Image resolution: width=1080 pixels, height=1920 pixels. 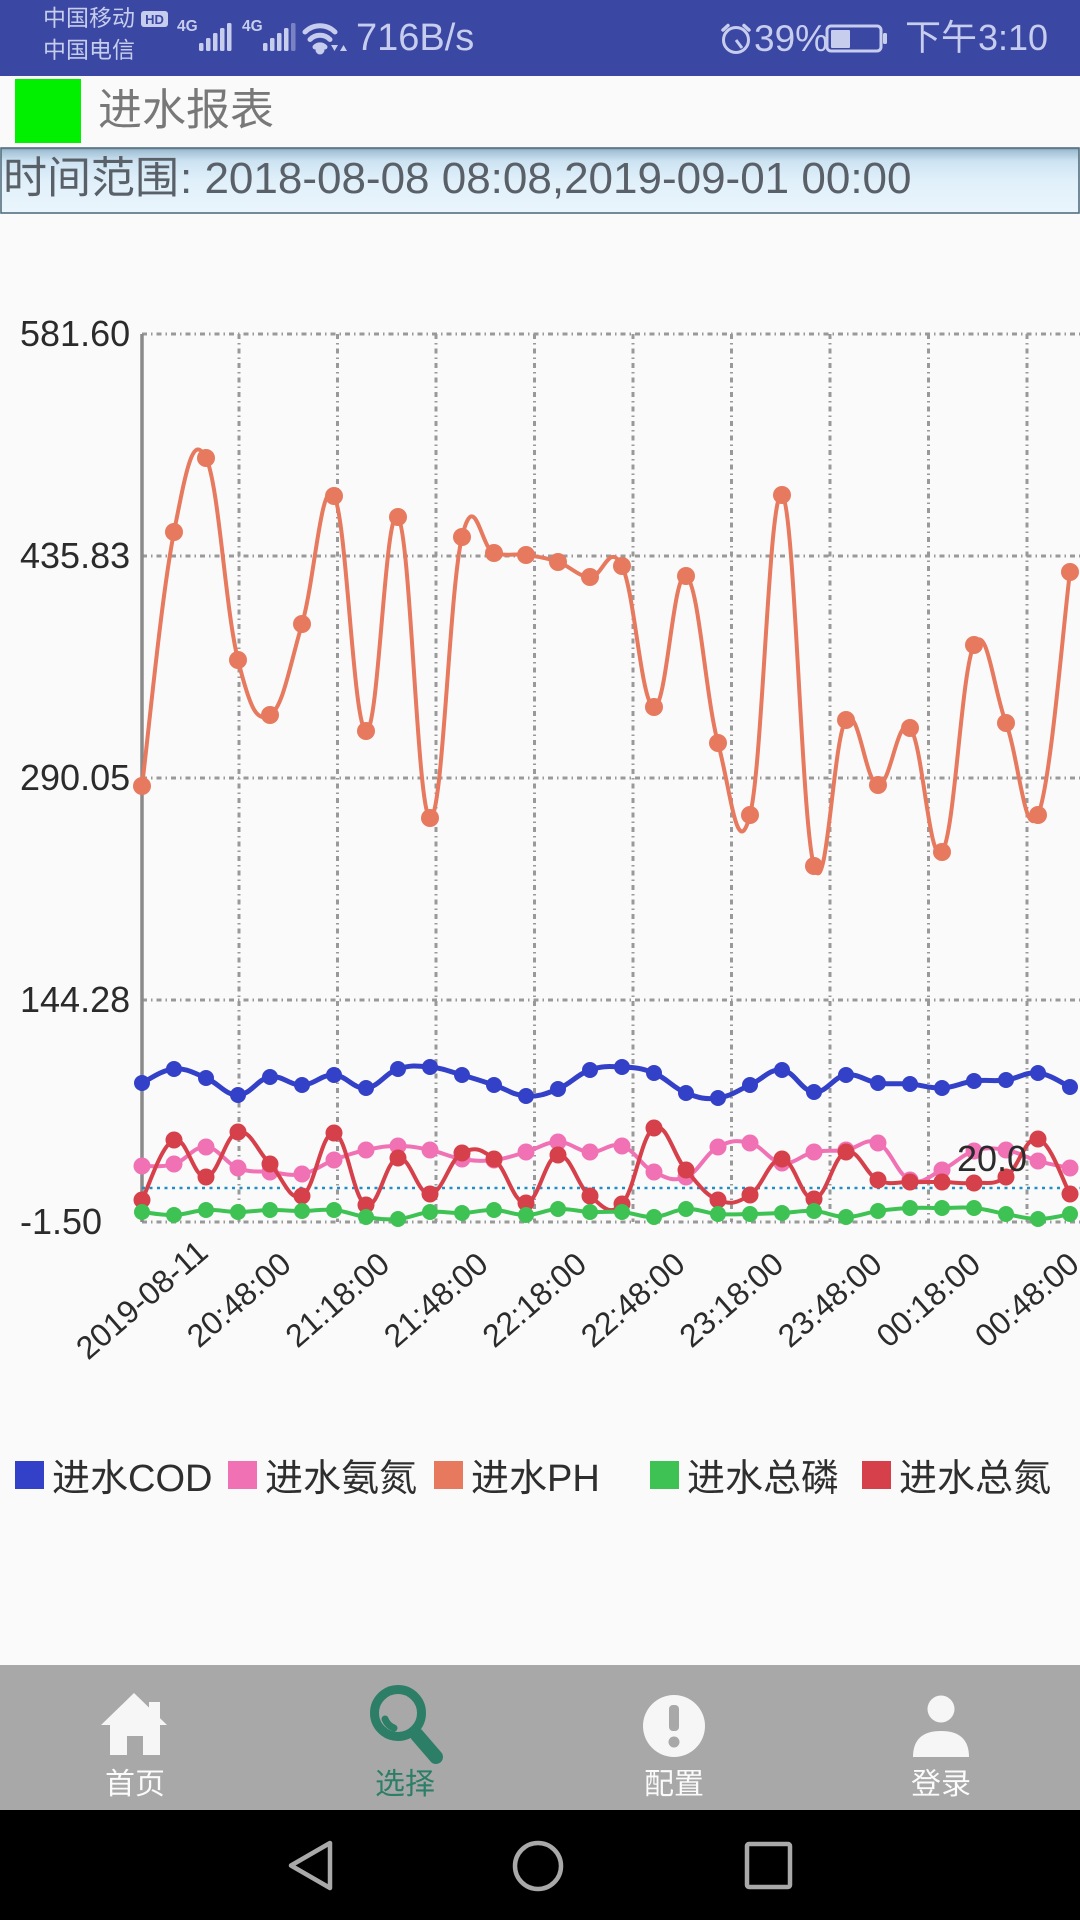 I want to click on svg-text: 20.0, so click(x=992, y=1158).